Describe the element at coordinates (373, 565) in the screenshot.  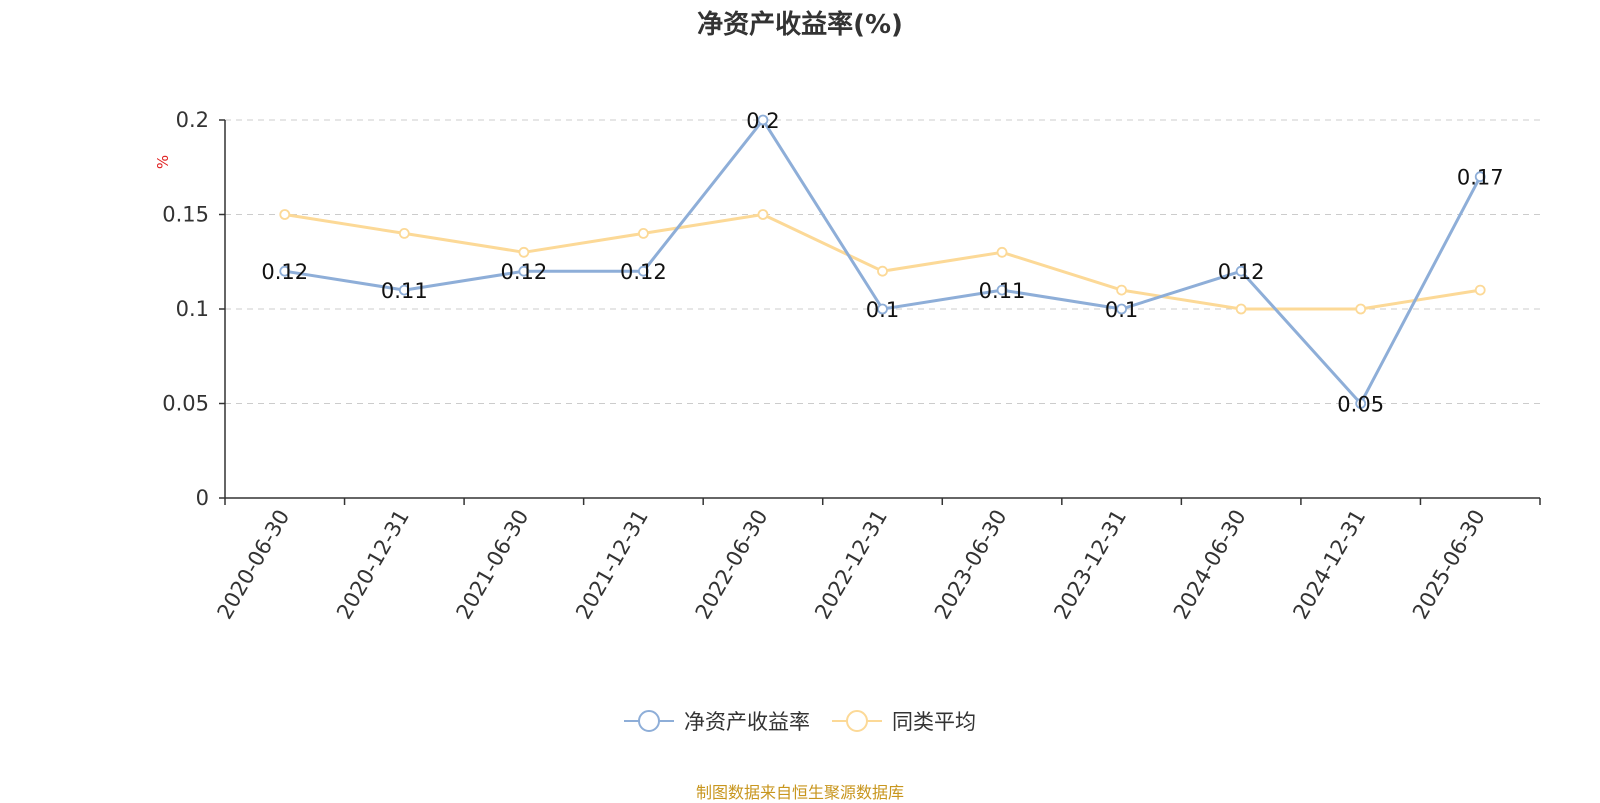
I see `x-tick-label: 2020-12-31` at that location.